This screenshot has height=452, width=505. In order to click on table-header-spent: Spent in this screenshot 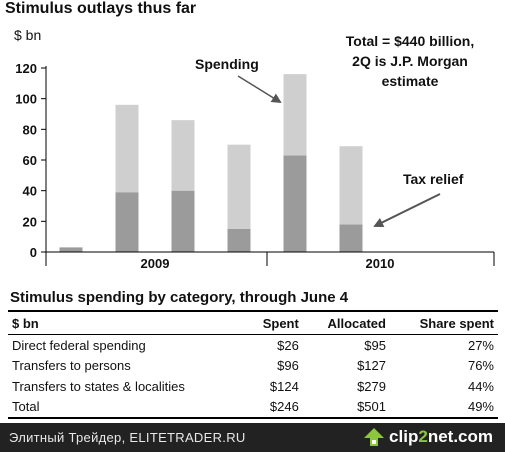, I will do `click(274, 322)`.